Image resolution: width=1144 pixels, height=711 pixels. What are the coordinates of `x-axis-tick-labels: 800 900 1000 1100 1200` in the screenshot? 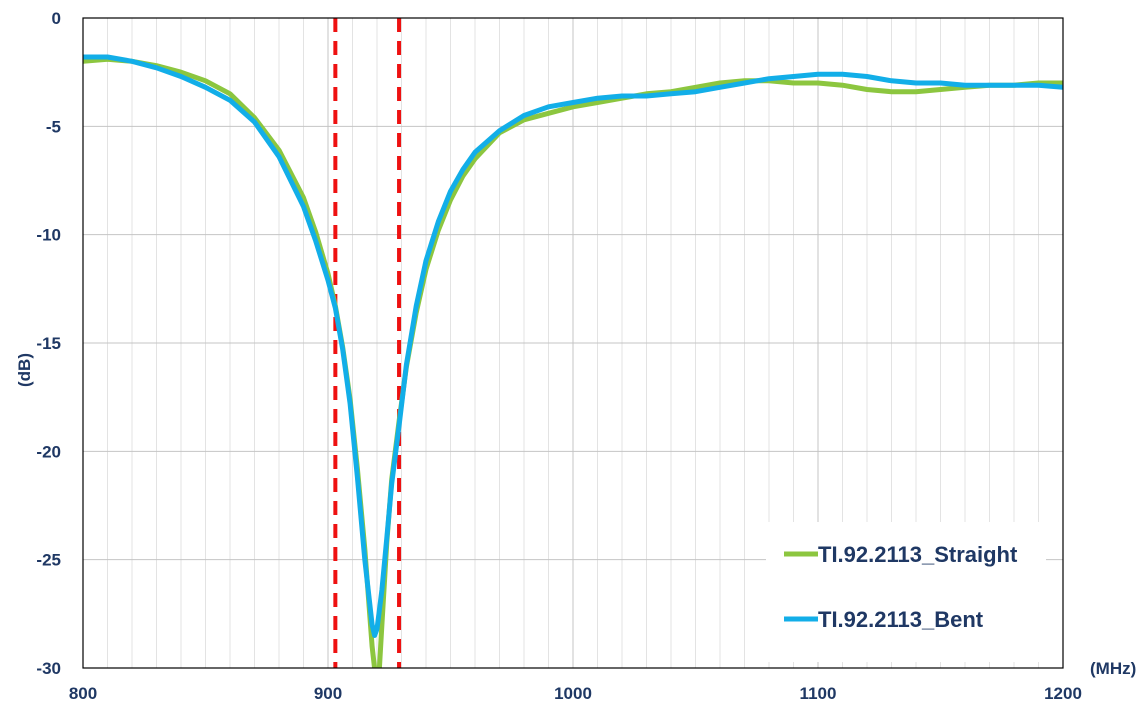 It's located at (575, 693).